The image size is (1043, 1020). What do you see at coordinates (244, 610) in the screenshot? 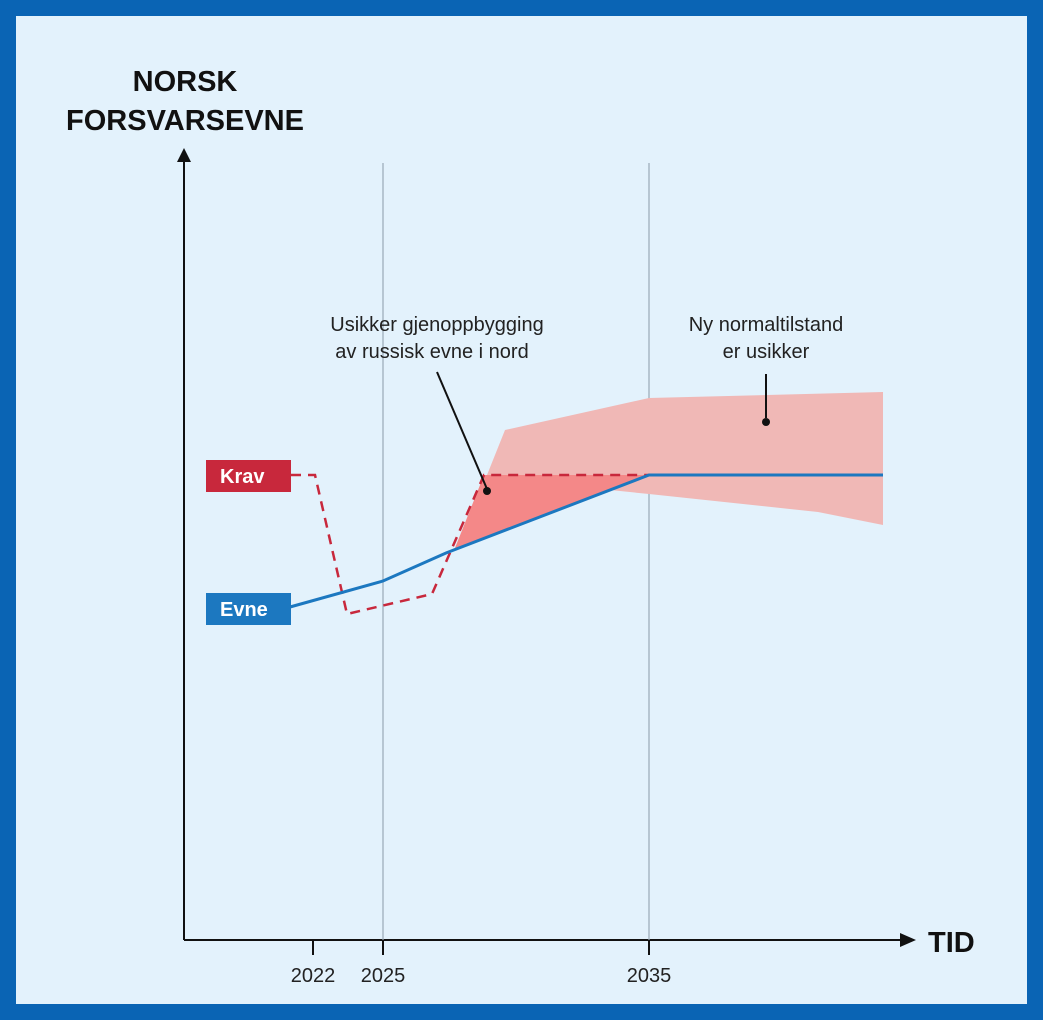
I see `evne-tag-label: Evne` at bounding box center [244, 610].